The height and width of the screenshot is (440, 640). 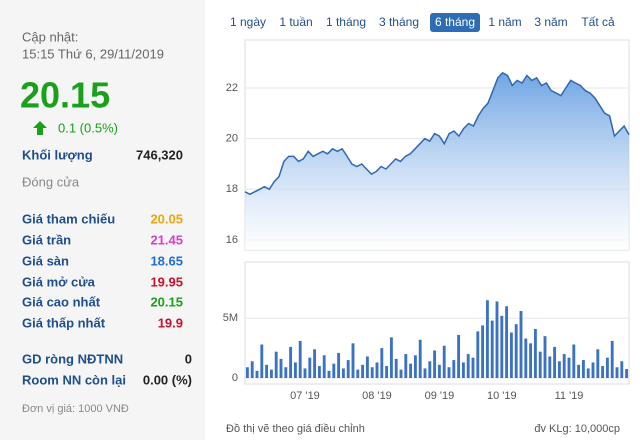 I want to click on tab: 1 tuần, so click(x=295, y=22).